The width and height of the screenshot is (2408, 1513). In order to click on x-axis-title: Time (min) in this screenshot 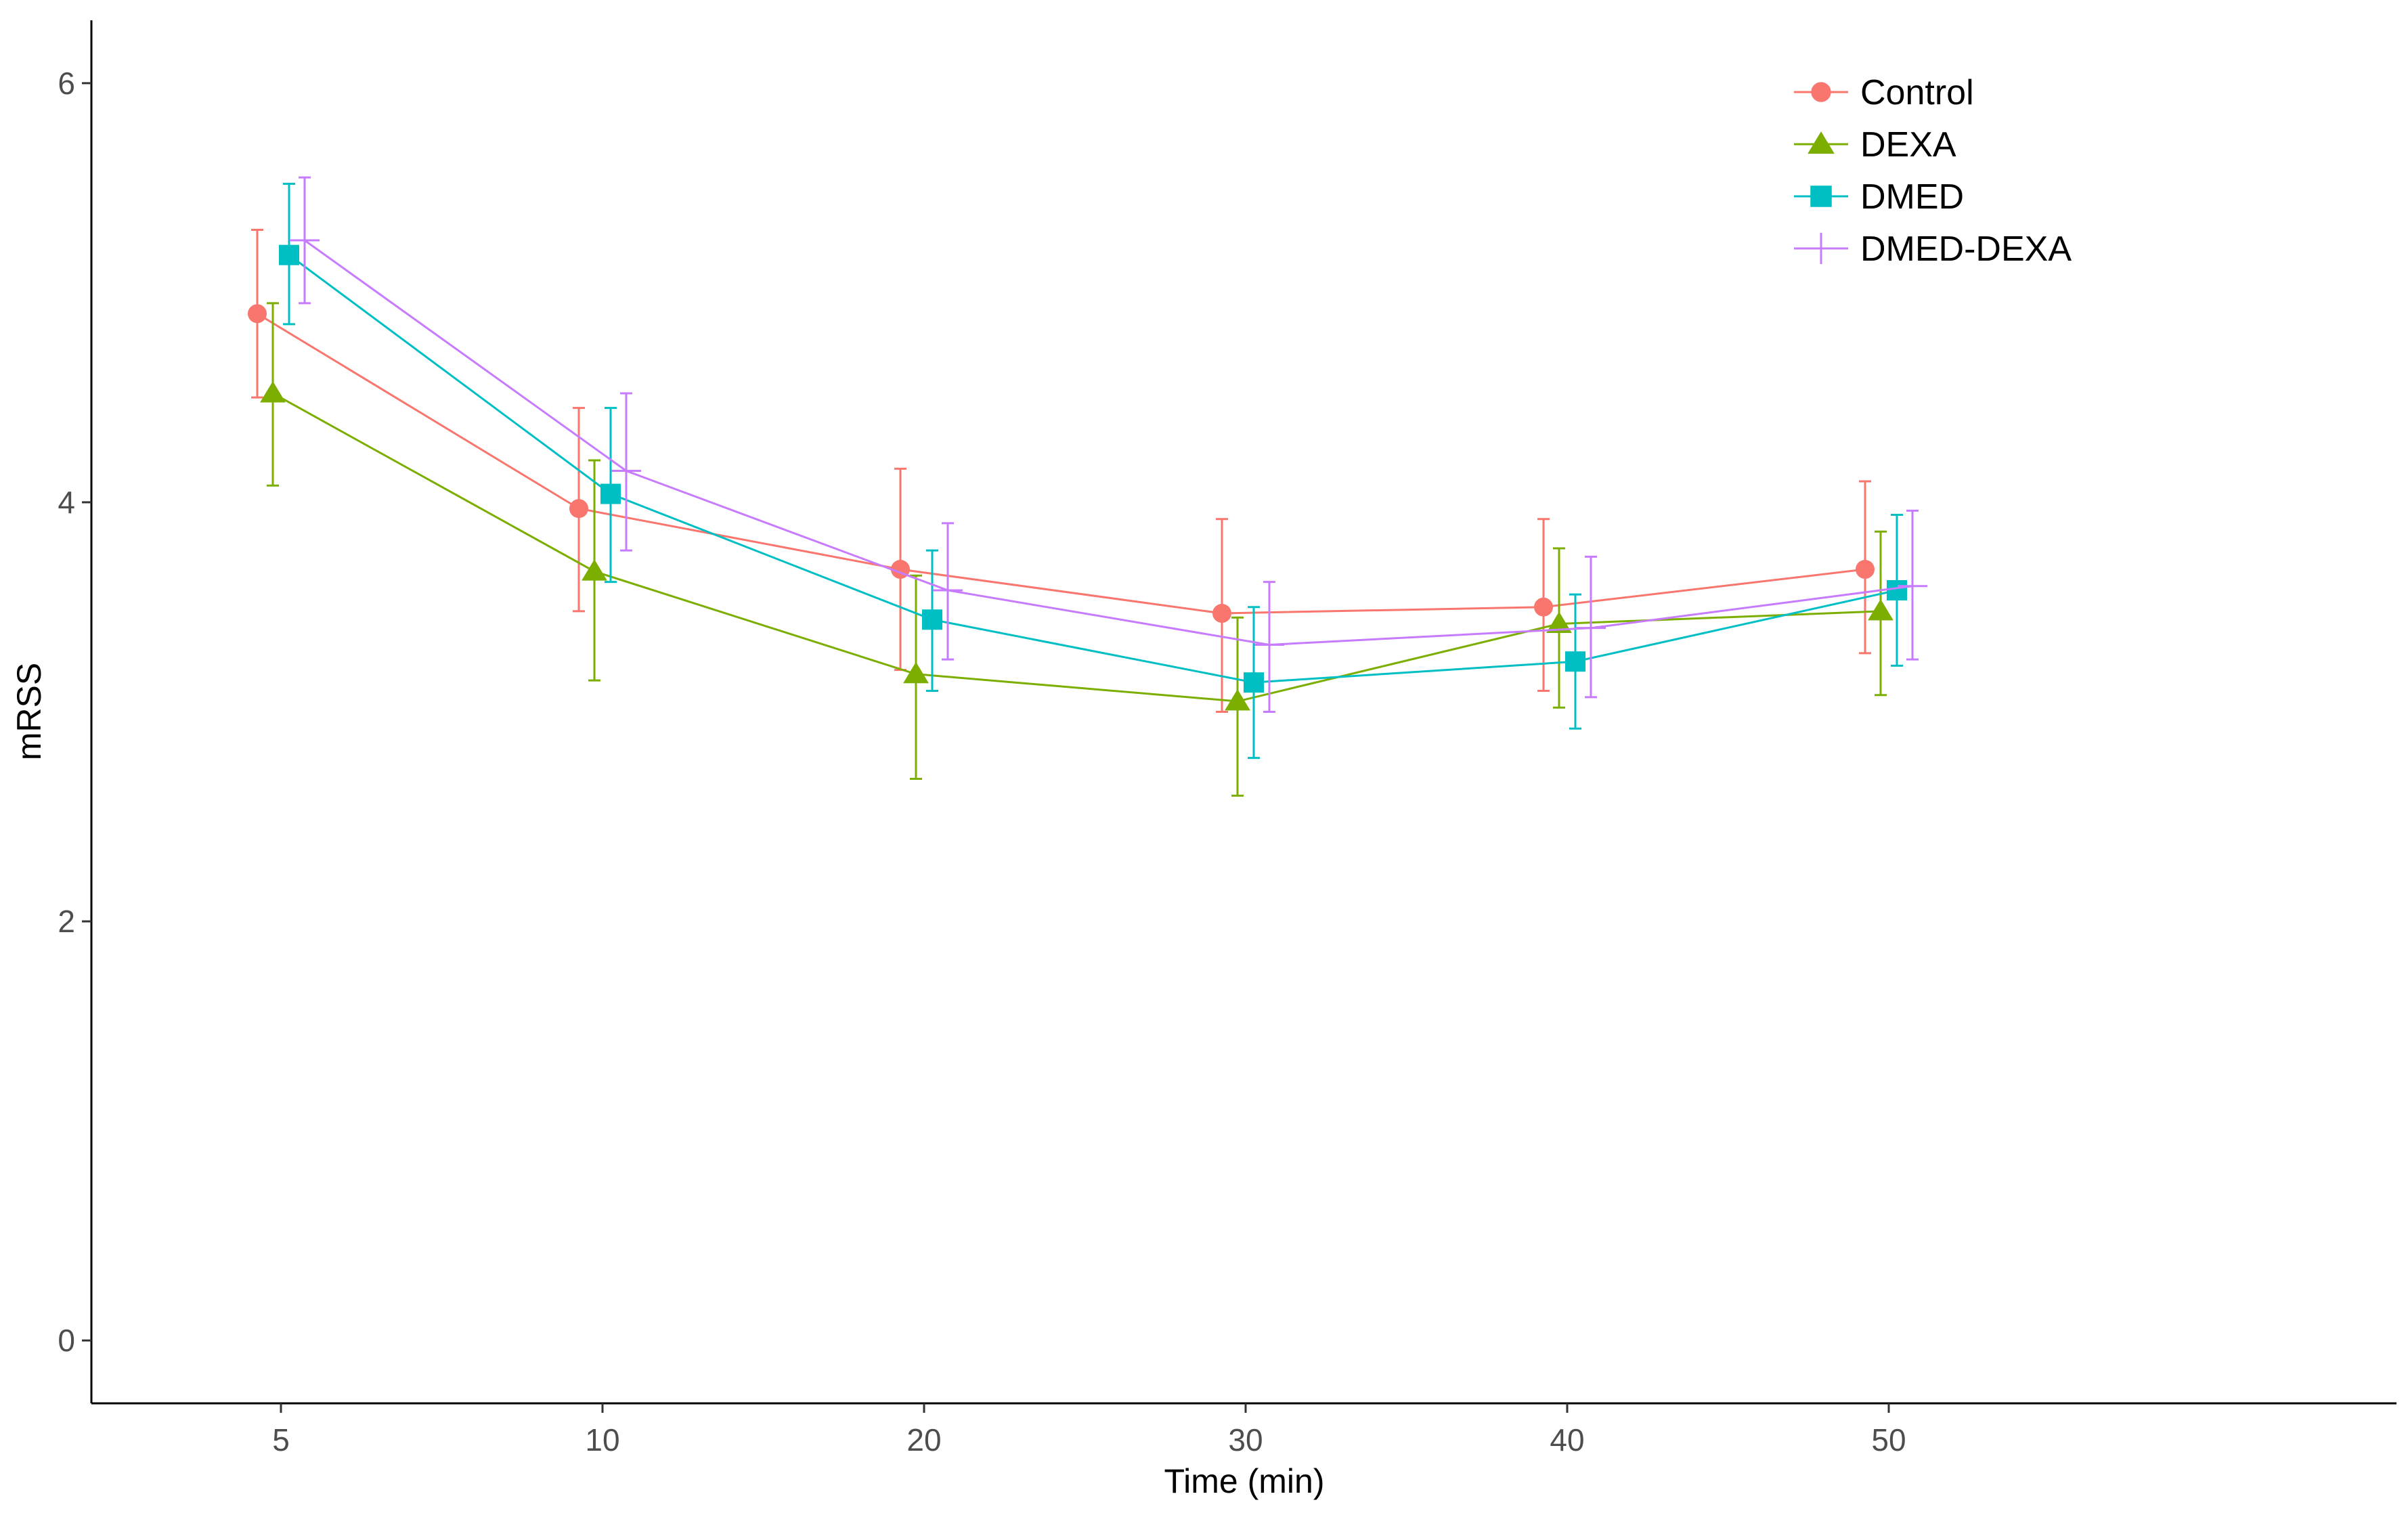, I will do `click(1244, 1481)`.